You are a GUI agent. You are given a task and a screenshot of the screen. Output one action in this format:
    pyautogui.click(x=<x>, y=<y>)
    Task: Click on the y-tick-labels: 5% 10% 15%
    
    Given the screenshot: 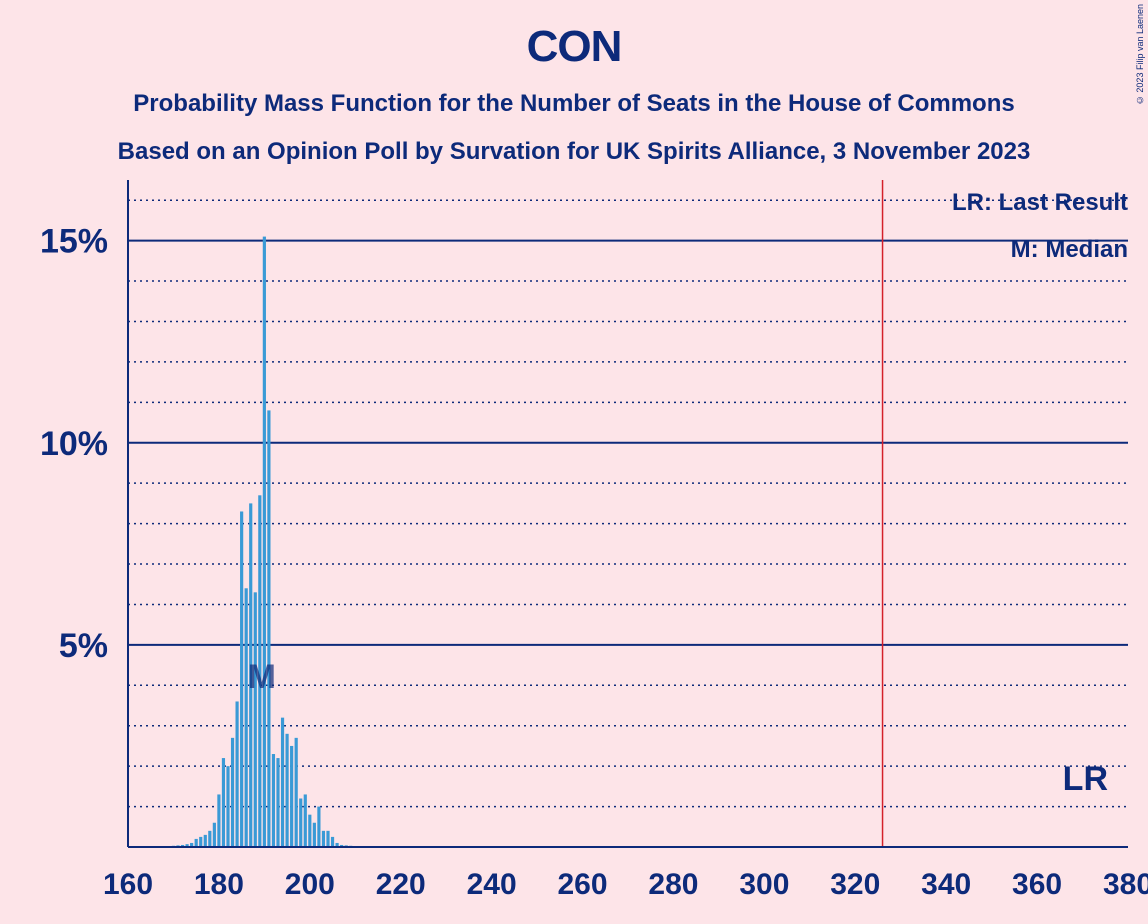 What is the action you would take?
    pyautogui.click(x=74, y=444)
    